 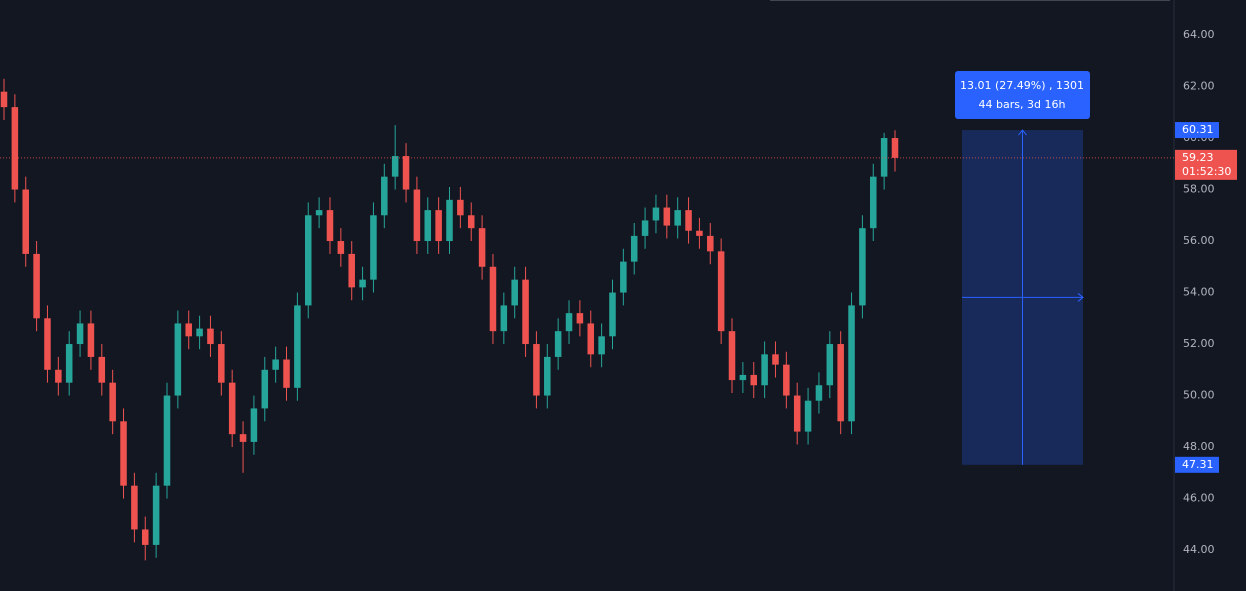 What do you see at coordinates (1022, 85) in the screenshot?
I see `measure-line1: 13.01 (27.49%) , 1301` at bounding box center [1022, 85].